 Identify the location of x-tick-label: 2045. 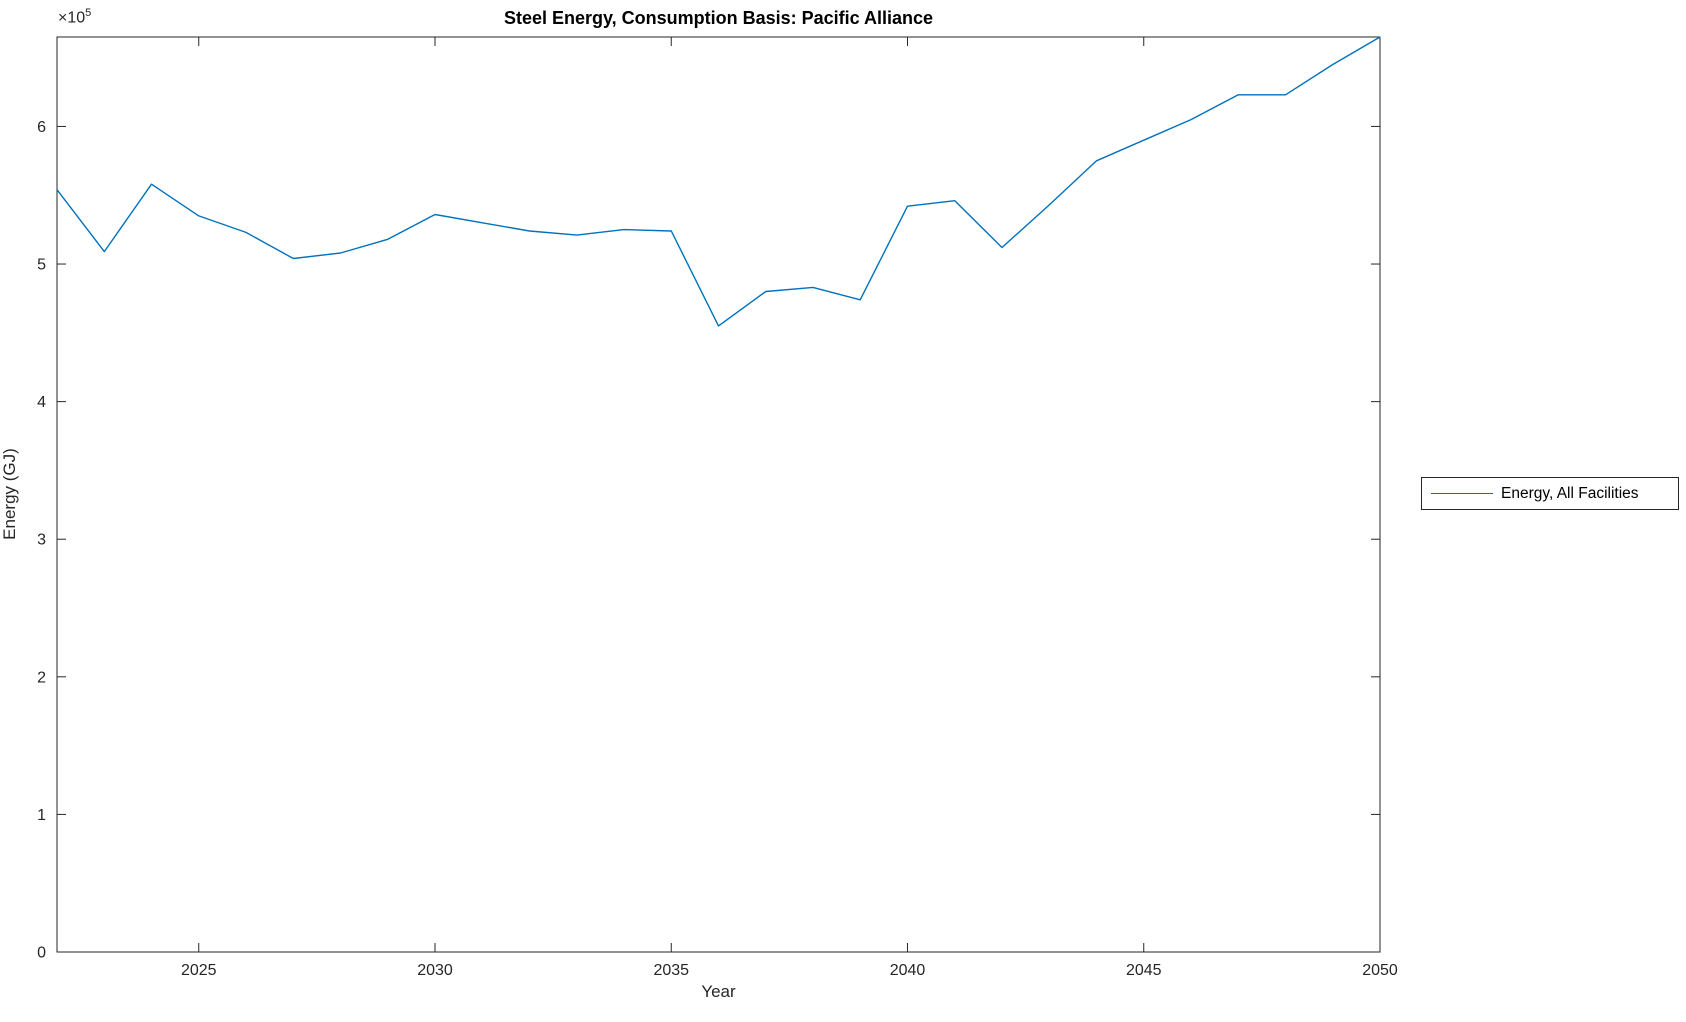
(1144, 970).